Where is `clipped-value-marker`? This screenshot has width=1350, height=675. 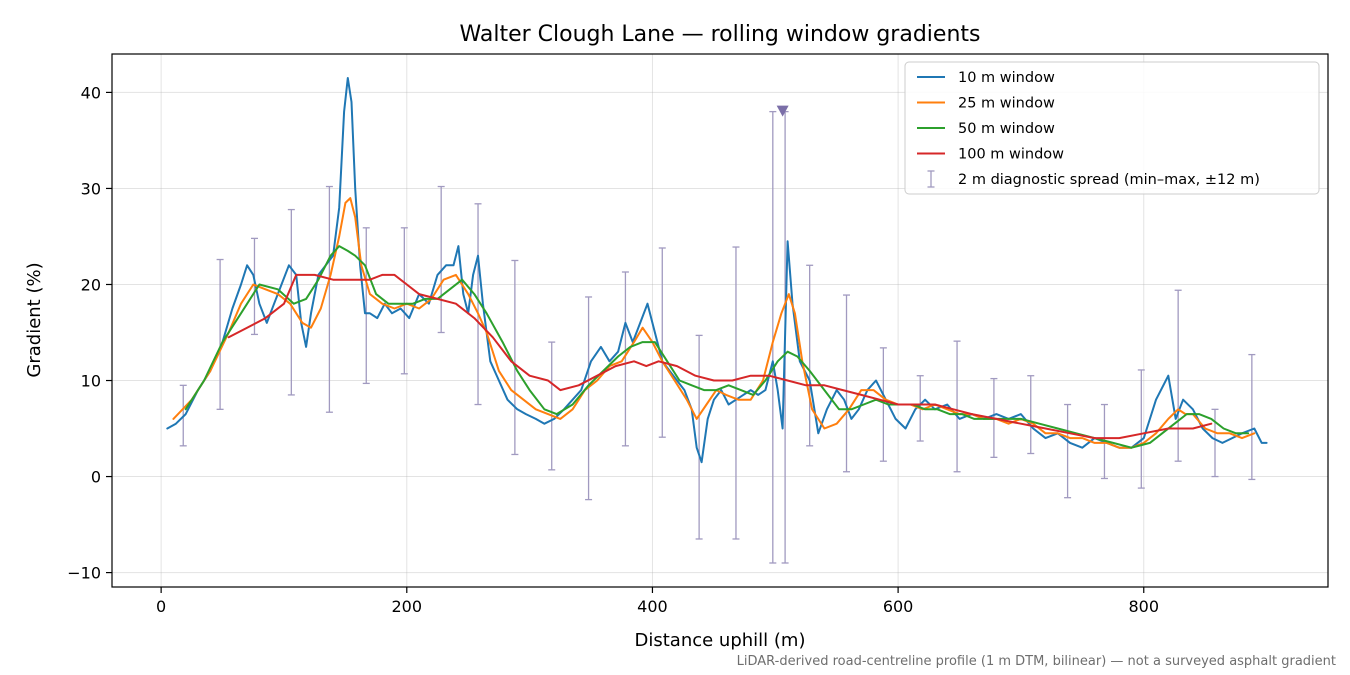 clipped-value-marker is located at coordinates (782, 111).